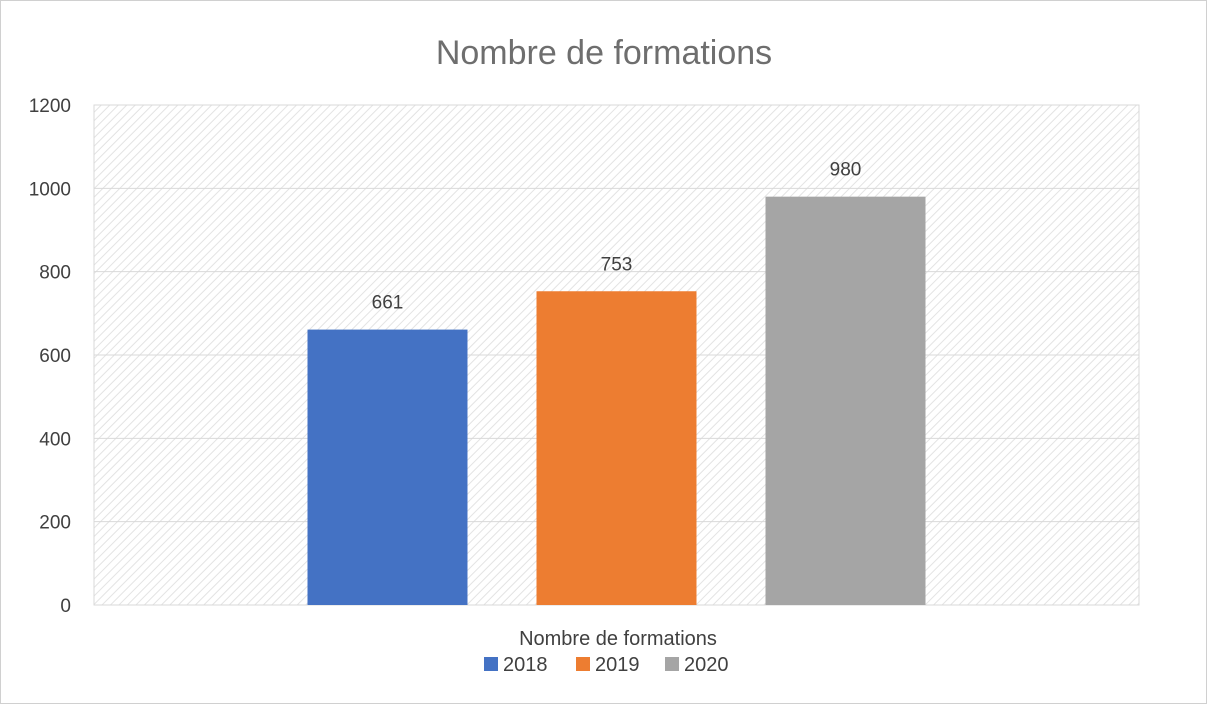 The image size is (1207, 704). I want to click on legend-swatch-2018, so click(491, 664).